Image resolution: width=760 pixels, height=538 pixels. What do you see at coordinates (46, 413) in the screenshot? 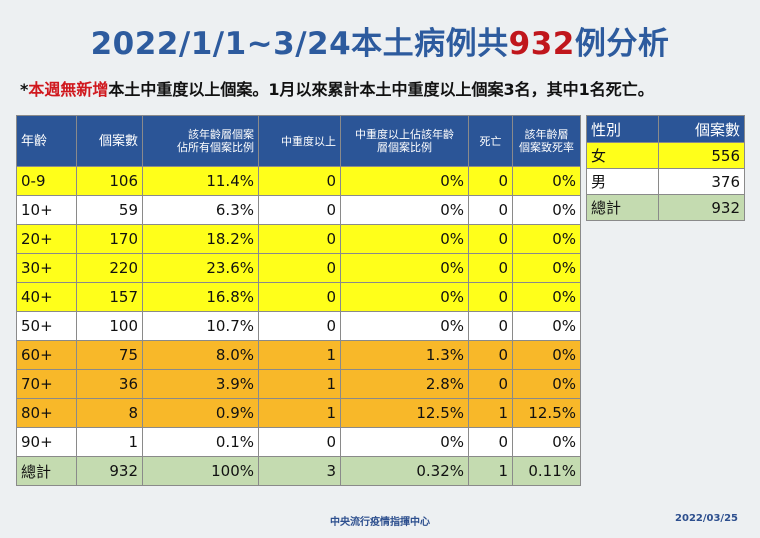
I see `cell-age: 80+` at bounding box center [46, 413].